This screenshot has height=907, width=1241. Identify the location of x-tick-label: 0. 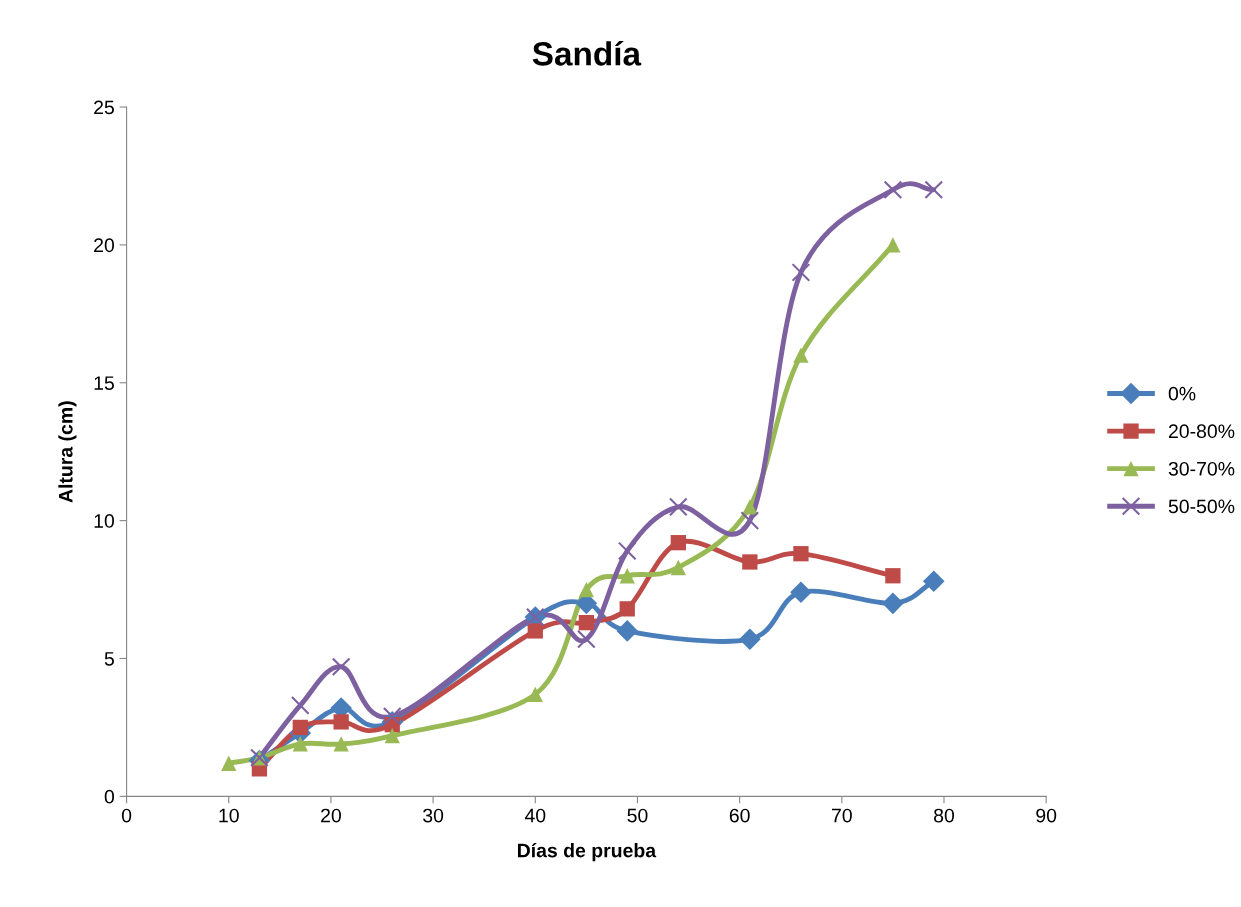
(126, 815).